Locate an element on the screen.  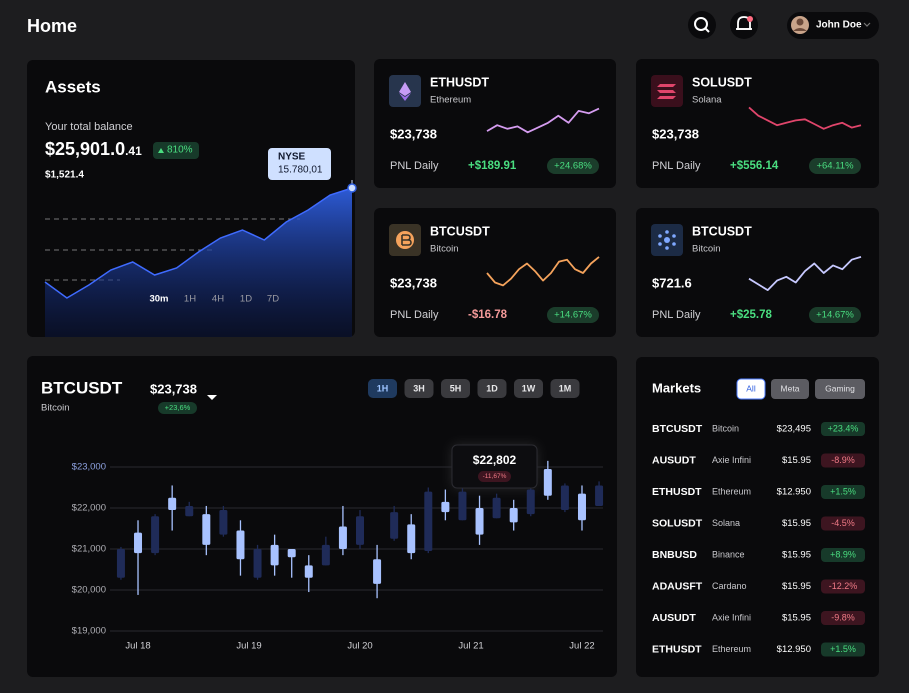
tooltip-change: -11,67% is located at coordinates (495, 476).